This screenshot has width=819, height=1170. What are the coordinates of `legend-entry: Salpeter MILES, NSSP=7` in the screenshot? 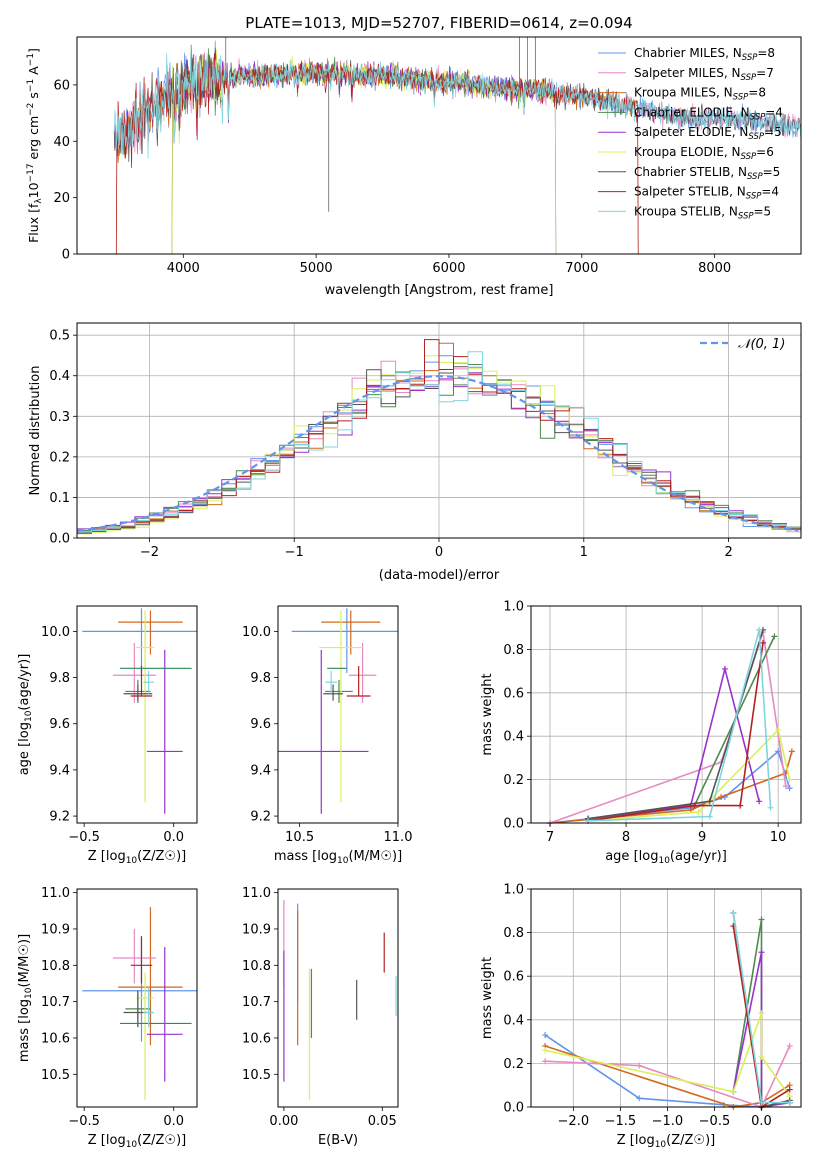 It's located at (704, 74).